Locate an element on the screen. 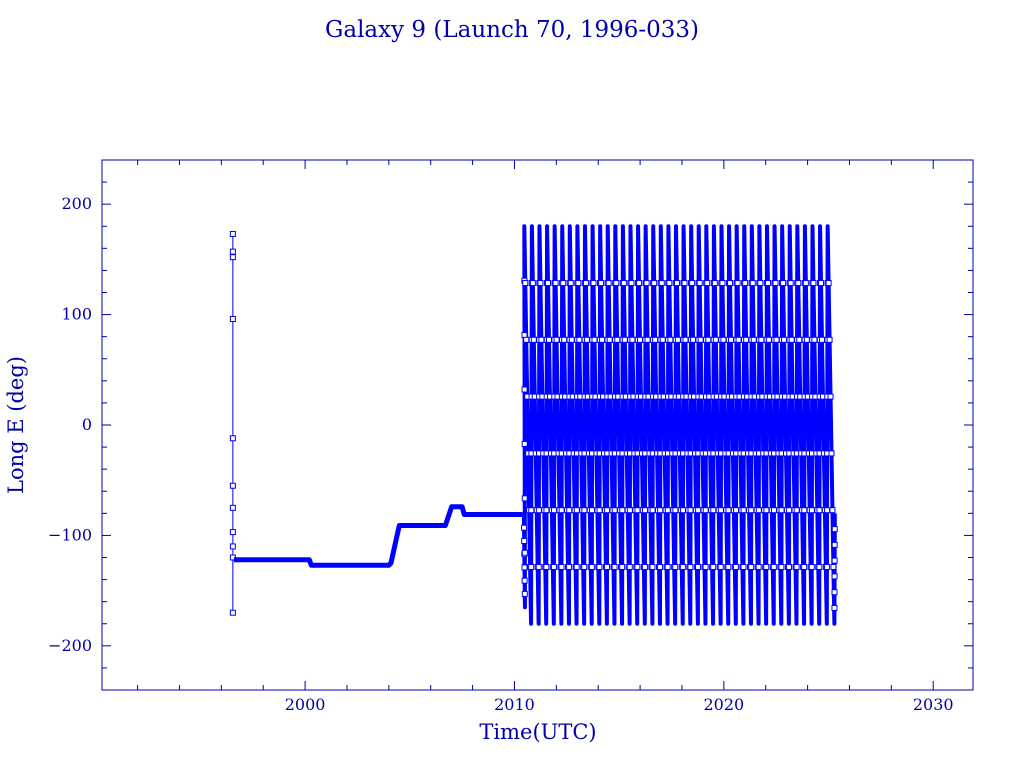  y-axis-label: Long E (deg) is located at coordinates (16, 425).